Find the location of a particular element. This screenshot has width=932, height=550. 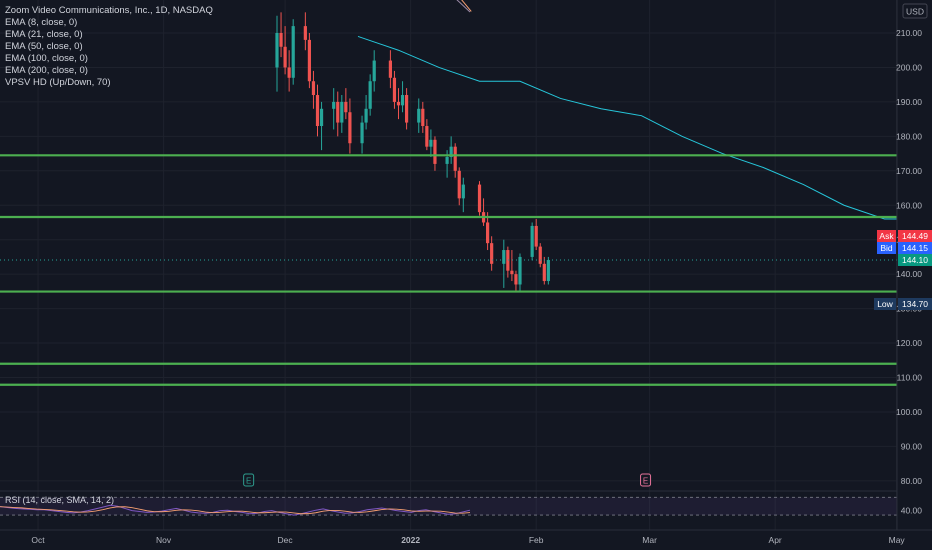

time-tick-label: May is located at coordinates (897, 540).